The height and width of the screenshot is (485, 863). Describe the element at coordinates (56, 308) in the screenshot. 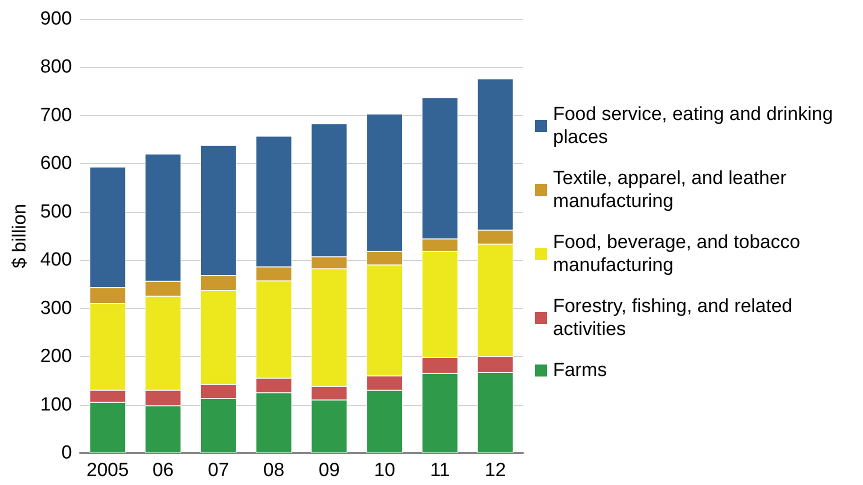

I see `y-tick-label: 300` at that location.